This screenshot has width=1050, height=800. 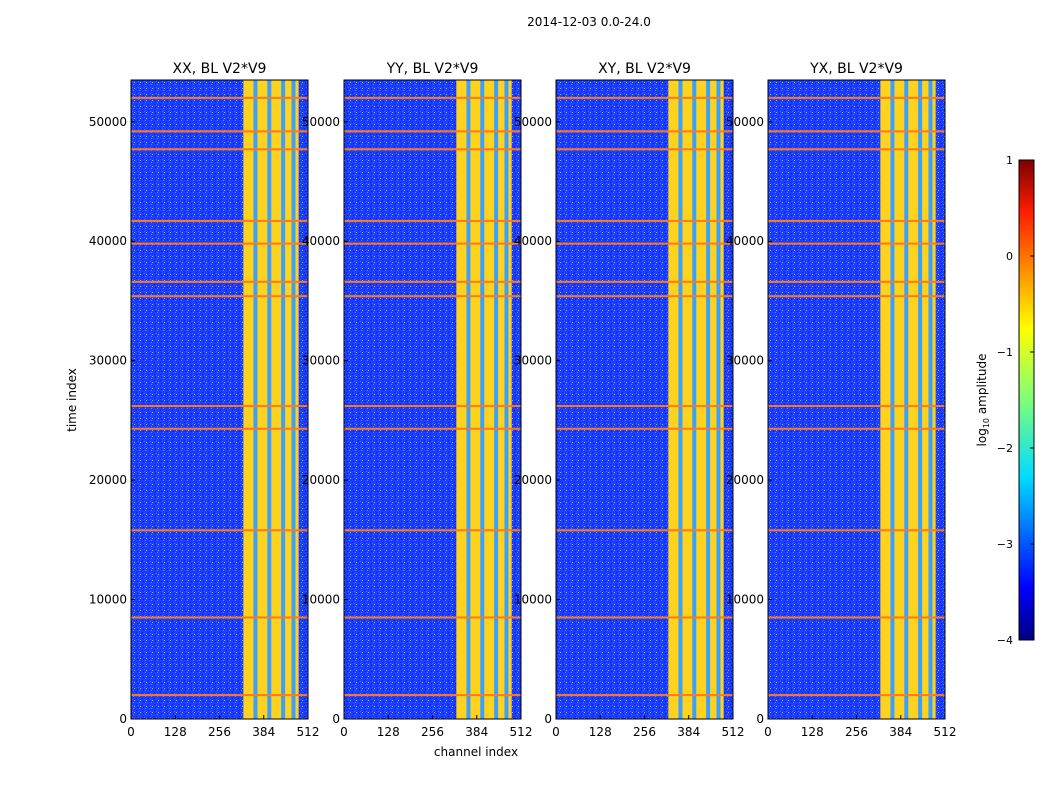 What do you see at coordinates (1005, 544) in the screenshot?
I see `colorbar-tick-label: −3` at bounding box center [1005, 544].